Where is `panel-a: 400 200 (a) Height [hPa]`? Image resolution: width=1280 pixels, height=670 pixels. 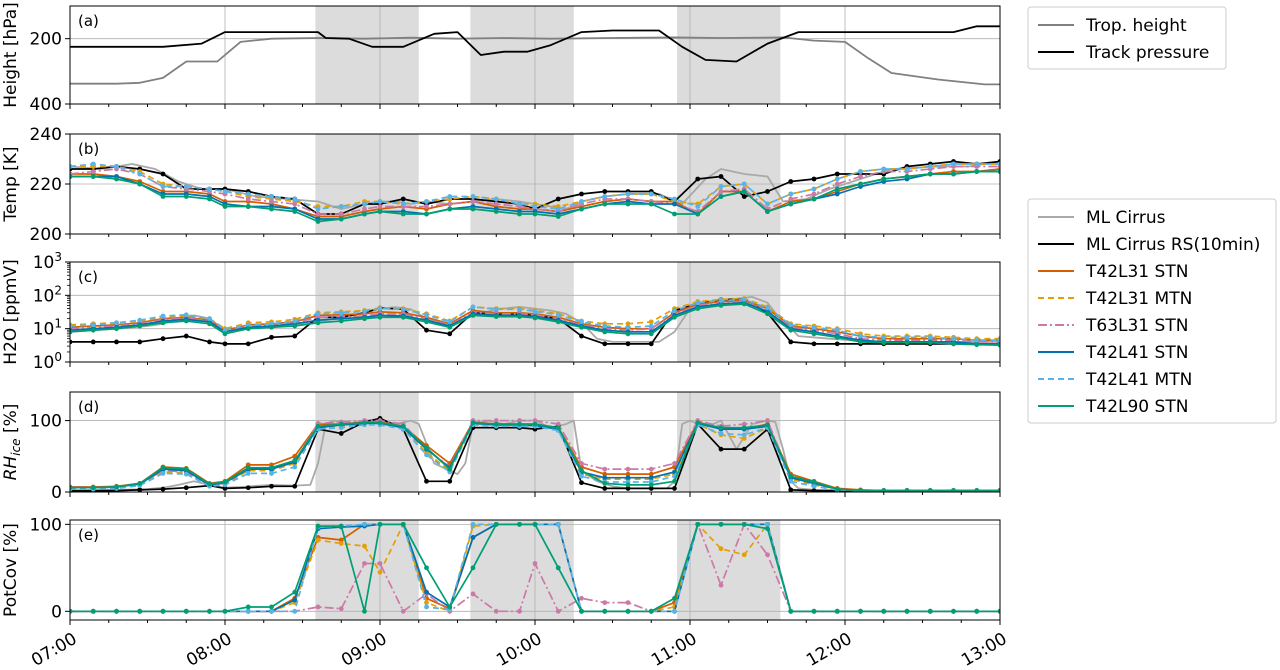 panel-a: 400 200 (a) Height [hPa] is located at coordinates (501, 58).